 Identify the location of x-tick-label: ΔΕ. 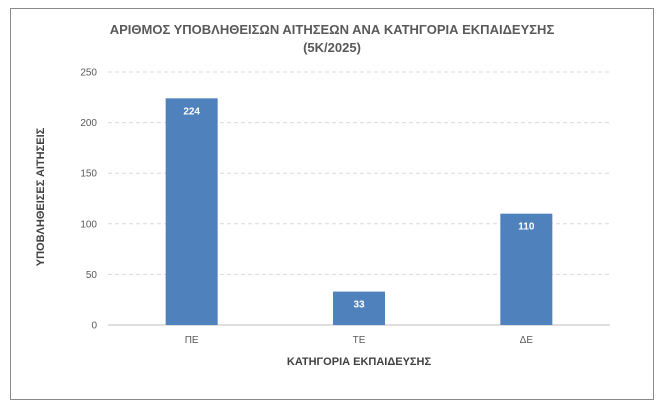
(527, 340).